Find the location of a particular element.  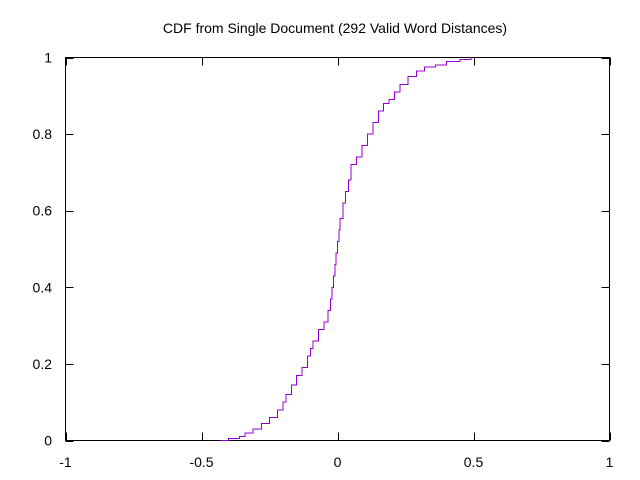

y-tick-label-2: 0.4 is located at coordinates (43, 287).